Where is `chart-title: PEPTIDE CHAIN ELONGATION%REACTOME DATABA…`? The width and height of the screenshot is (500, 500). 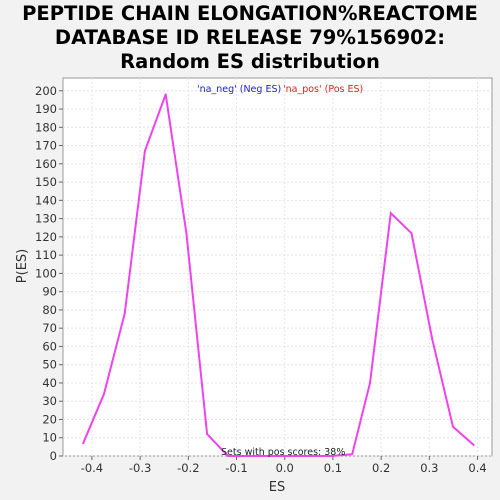
chart-title: PEPTIDE CHAIN ELONGATION%REACTOME DATABA… is located at coordinates (250, 38).